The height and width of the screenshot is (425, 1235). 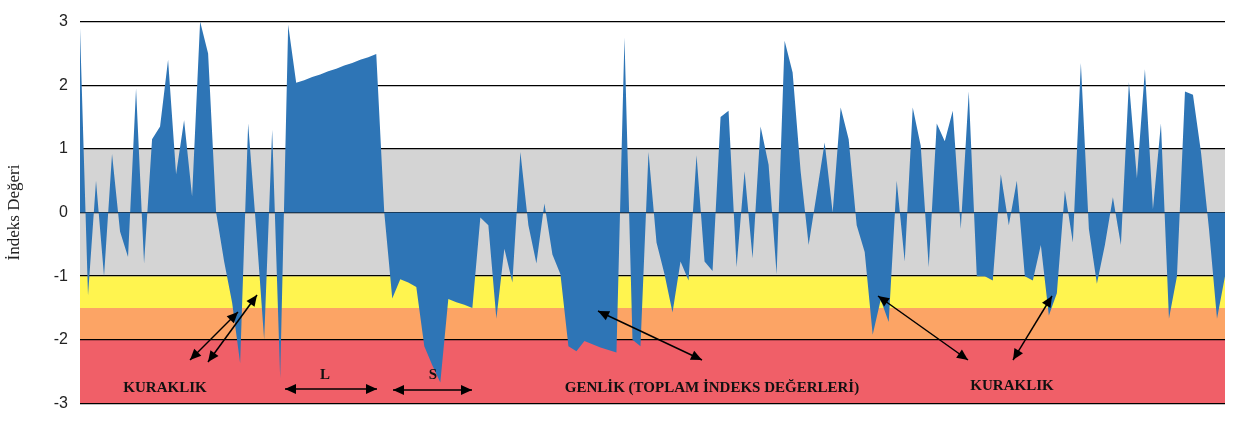 What do you see at coordinates (61, 339) in the screenshot?
I see `y-tick-label: -2` at bounding box center [61, 339].